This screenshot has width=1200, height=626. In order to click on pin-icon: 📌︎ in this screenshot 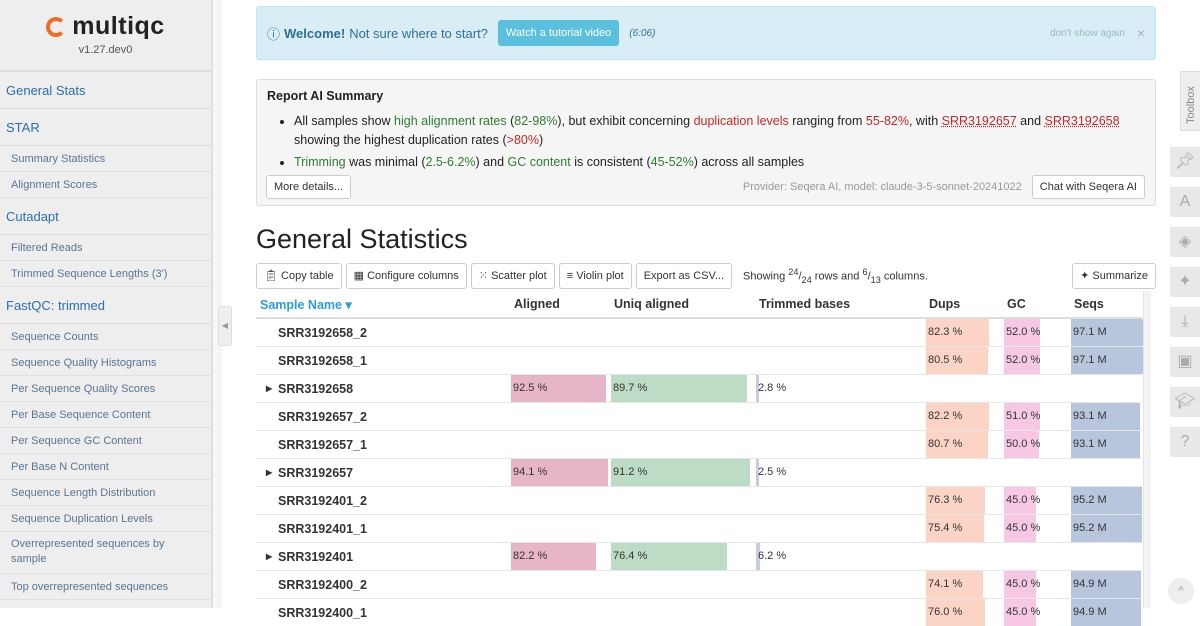, I will do `click(1185, 162)`.